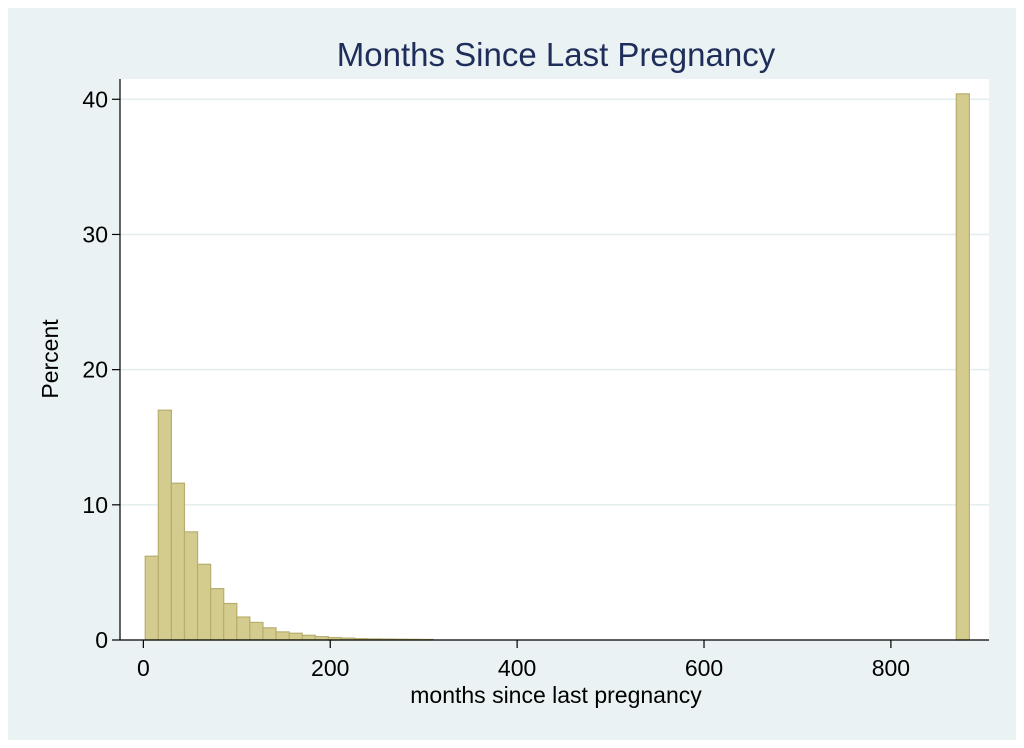 The width and height of the screenshot is (1024, 748). What do you see at coordinates (517, 668) in the screenshot?
I see `x-tick-label: 400` at bounding box center [517, 668].